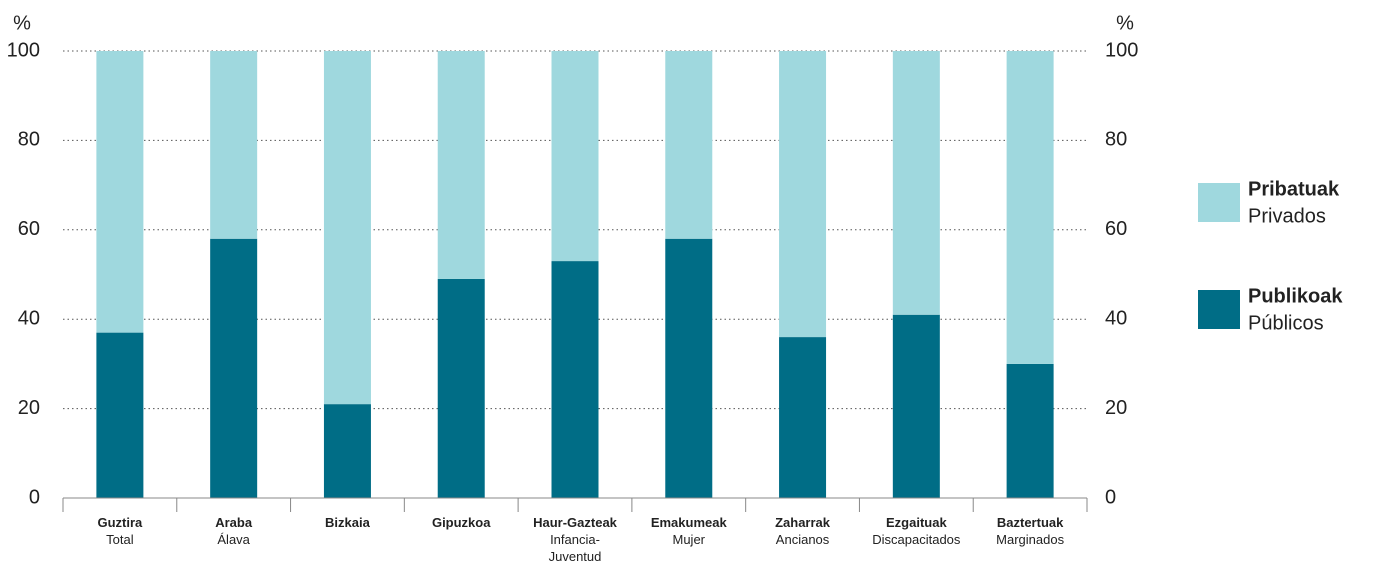 The image size is (1387, 581). I want to click on x-tick-label: Bizkaia, so click(347, 522).